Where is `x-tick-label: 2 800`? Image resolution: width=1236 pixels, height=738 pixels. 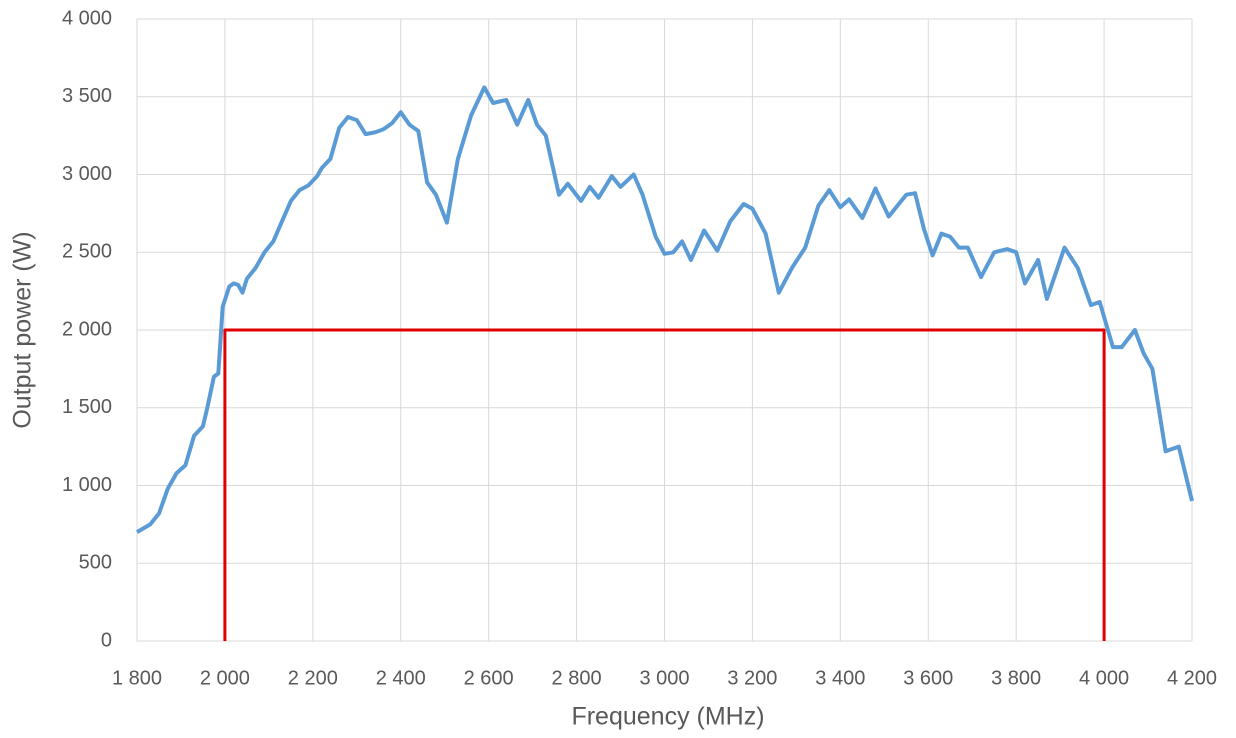 x-tick-label: 2 800 is located at coordinates (577, 678).